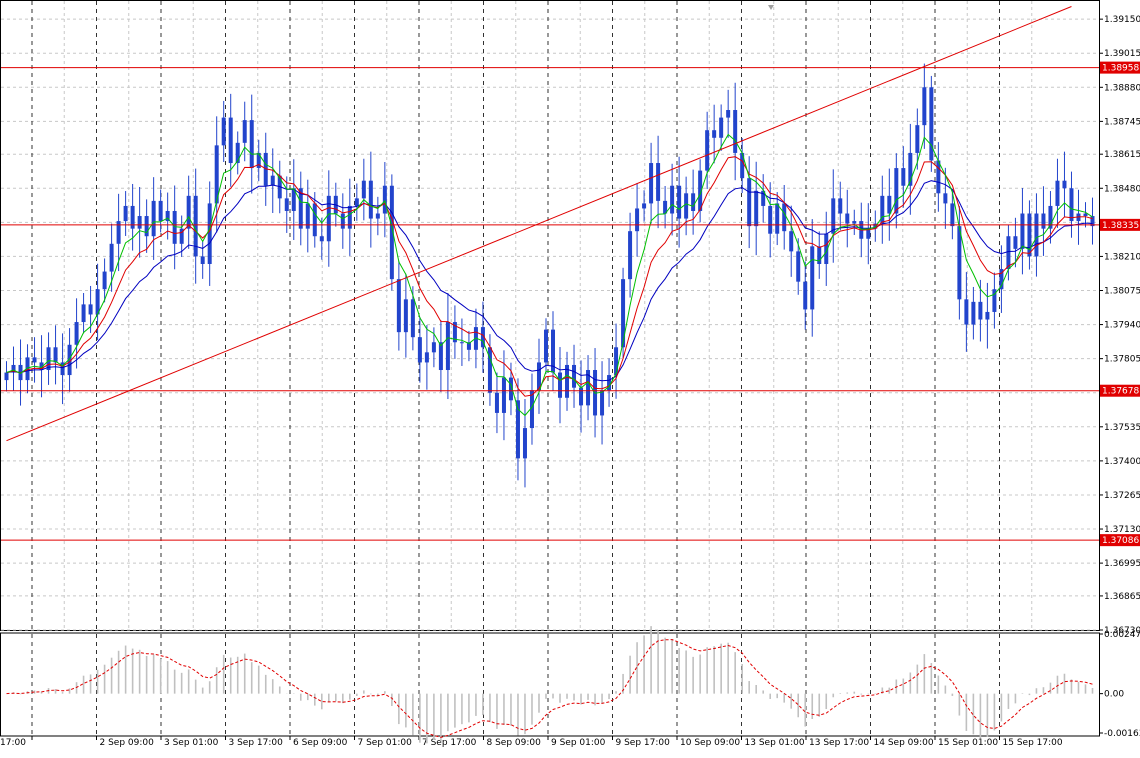 This screenshot has width=1140, height=758. What do you see at coordinates (13, 743) in the screenshot?
I see `time-tick-label: 17:00` at bounding box center [13, 743].